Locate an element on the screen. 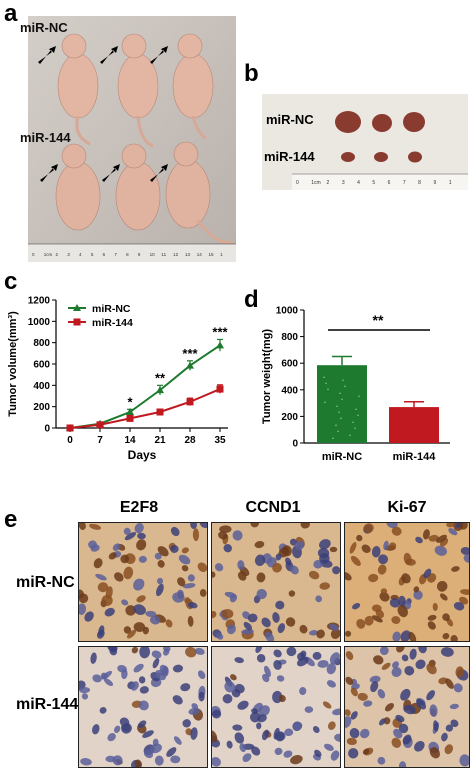  ruler-number: 5 is located at coordinates (92, 254).